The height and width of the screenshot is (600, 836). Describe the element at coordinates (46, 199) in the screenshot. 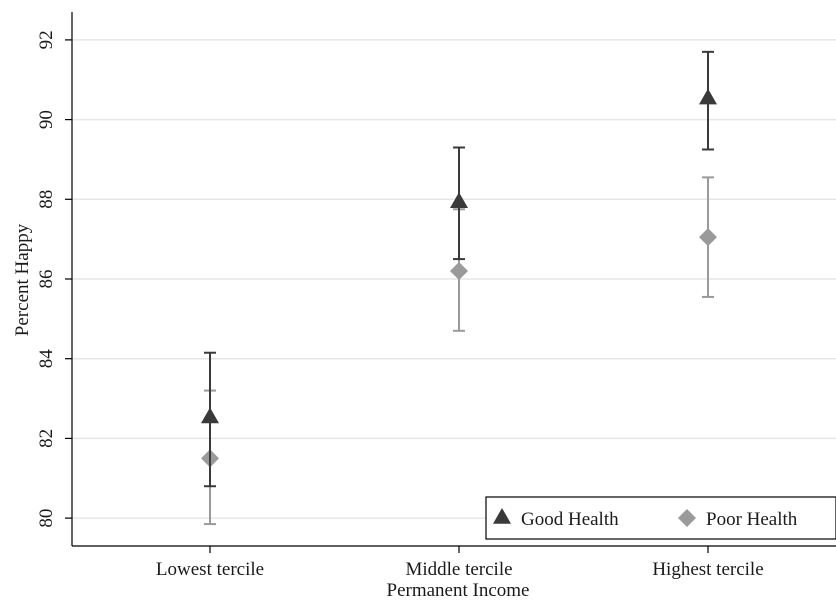

I see `y-tick-label-88: 88` at that location.